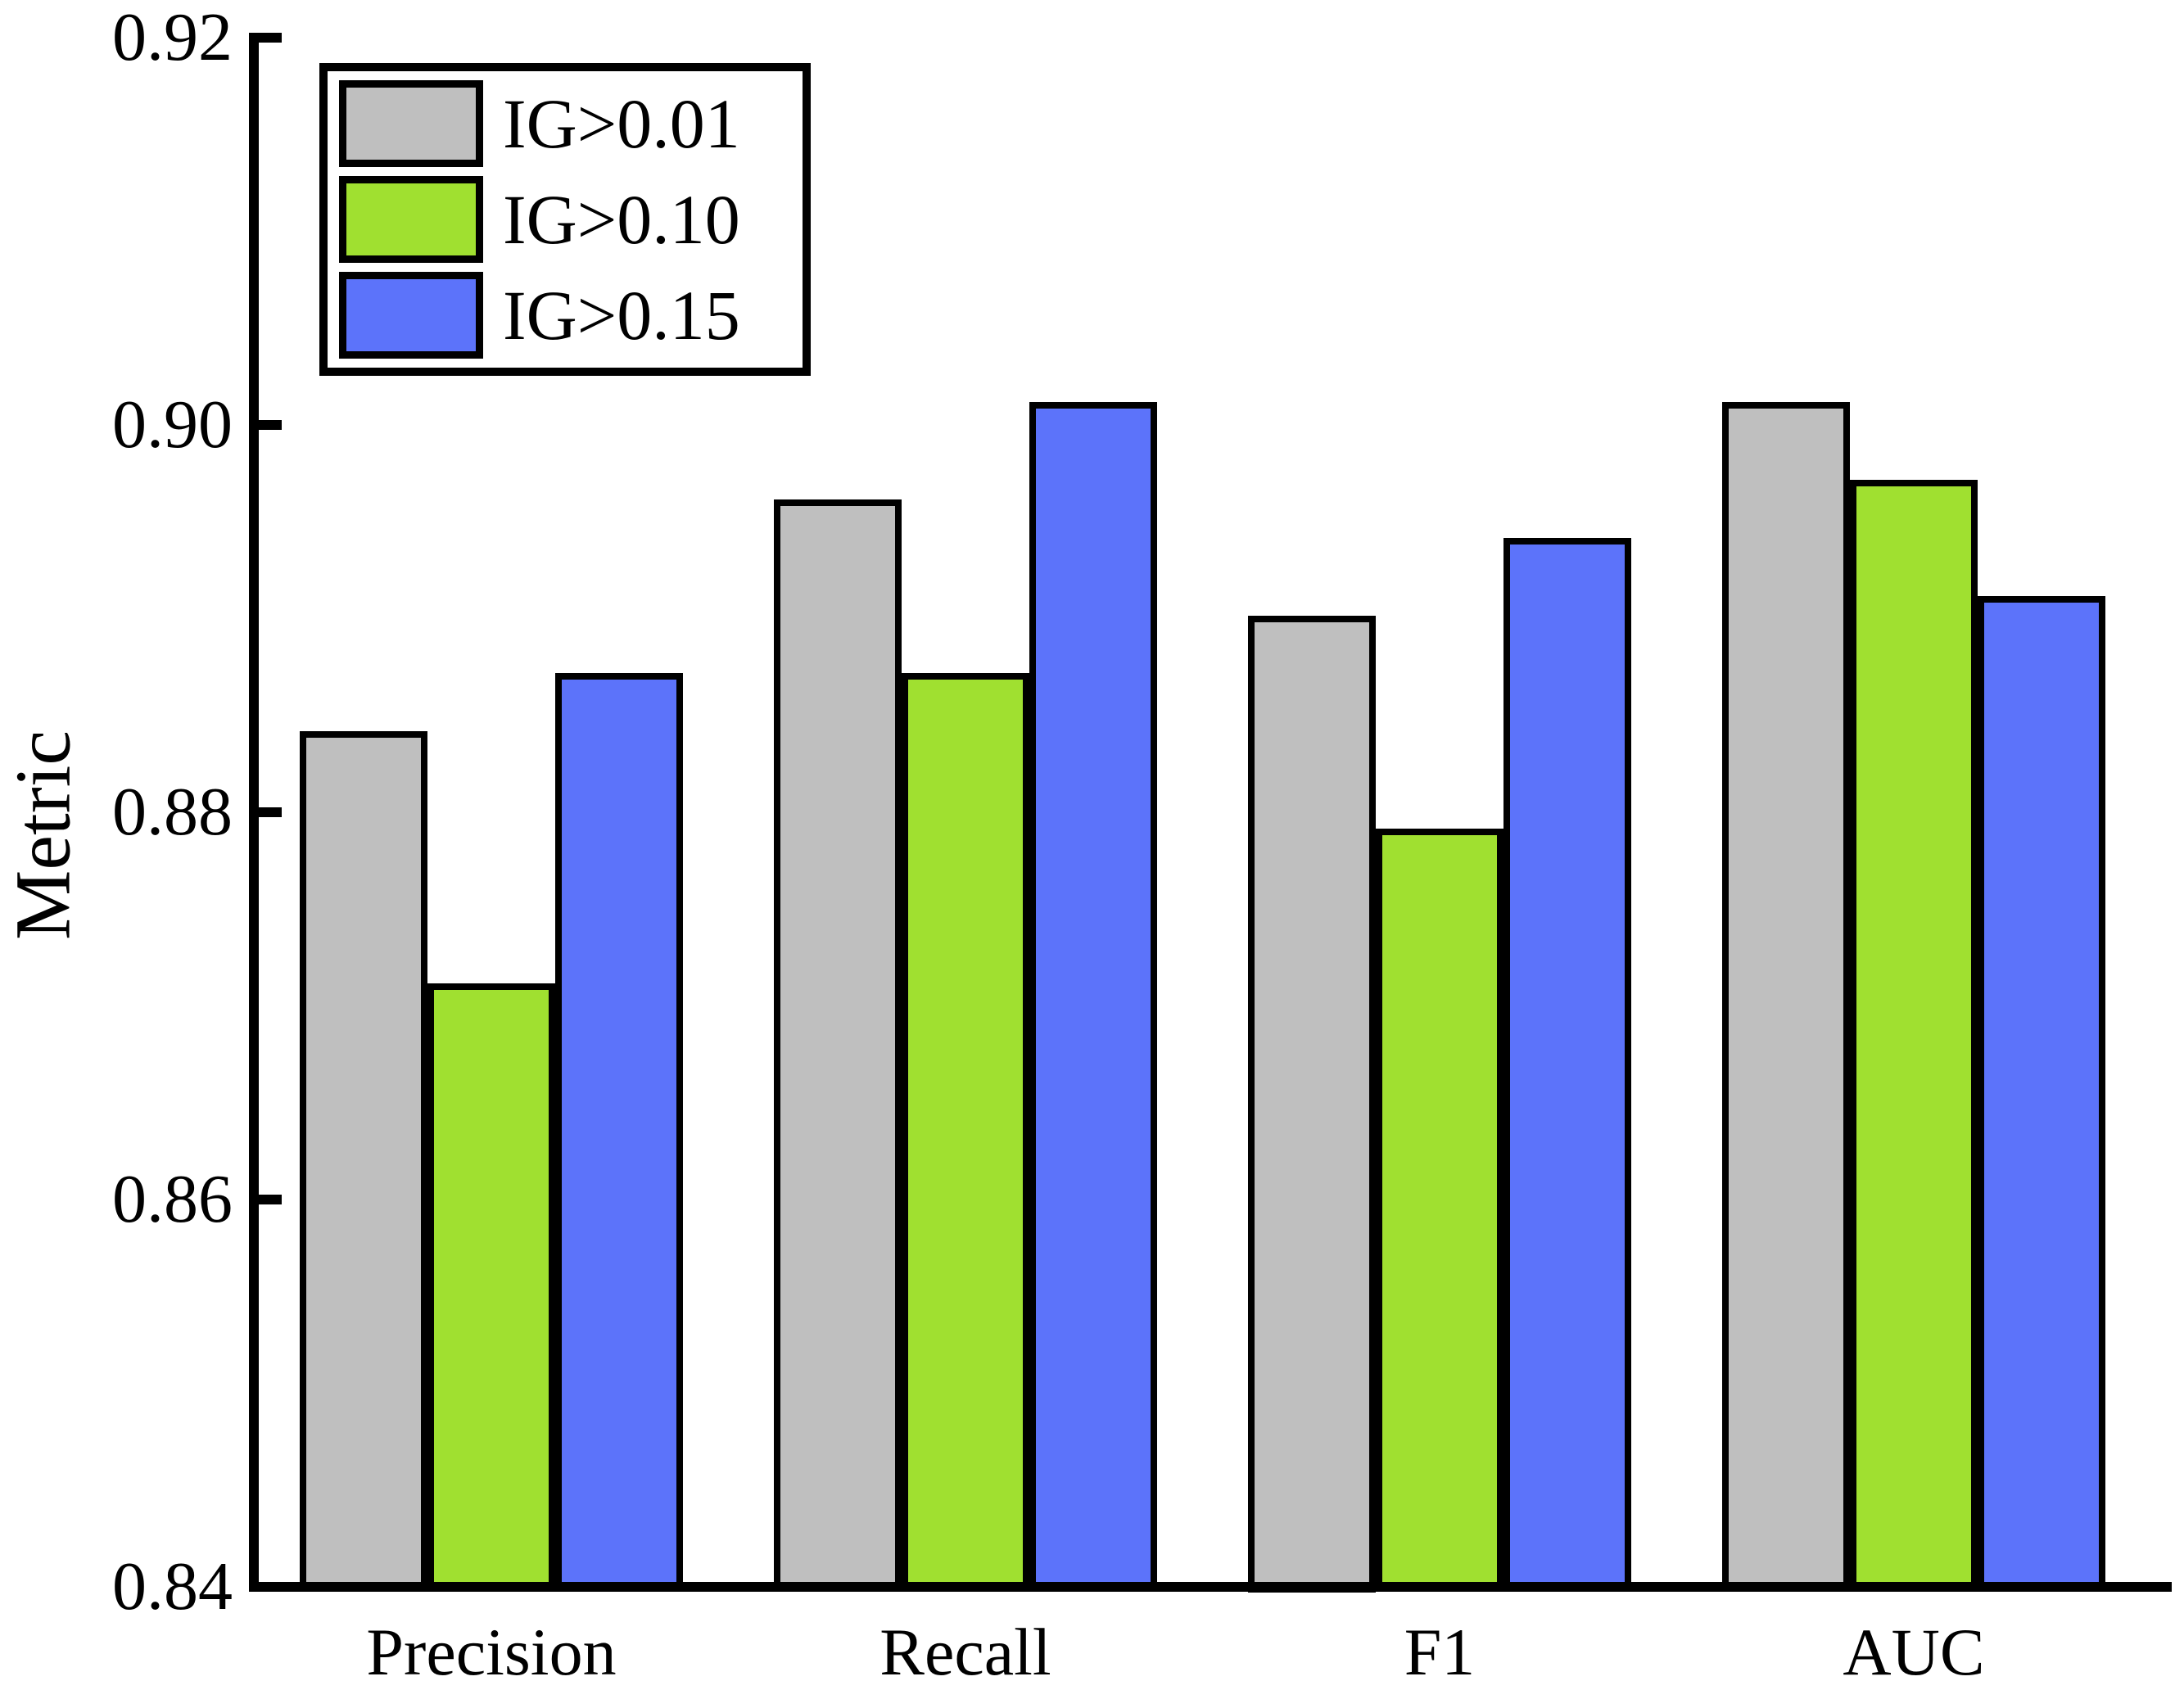 The height and width of the screenshot is (1690, 2184). What do you see at coordinates (1439, 1210) in the screenshot?
I see `bar-f1-ig>0.10` at bounding box center [1439, 1210].